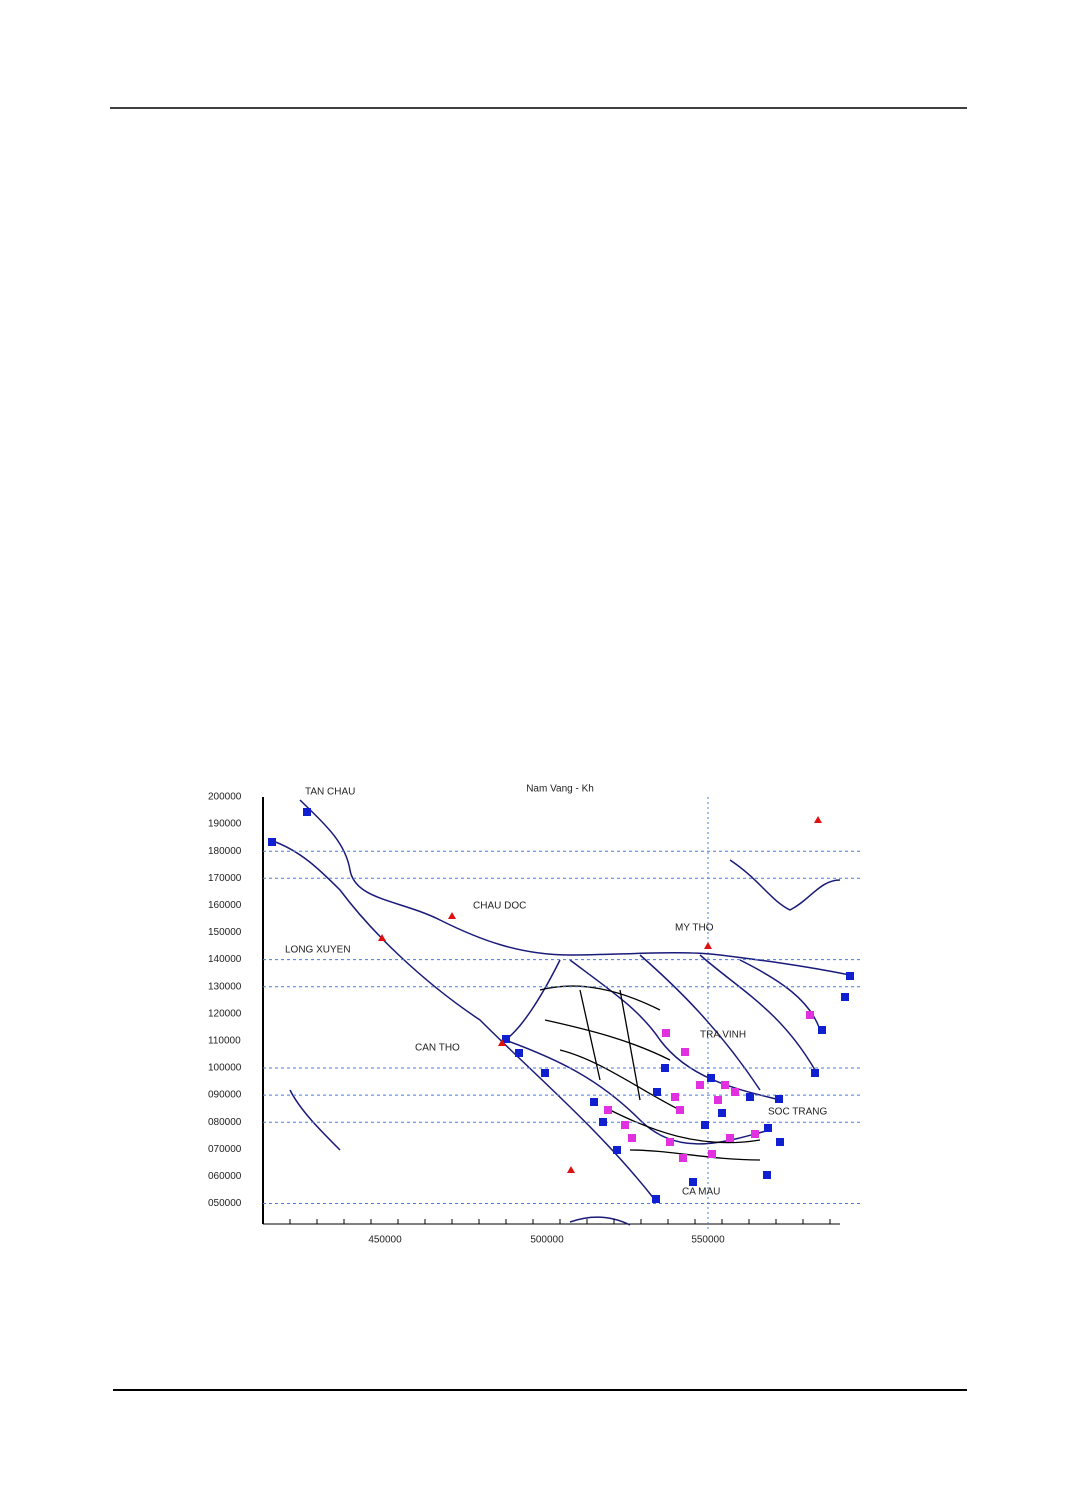  What do you see at coordinates (694, 928) in the screenshot?
I see `place-label: MY THO` at bounding box center [694, 928].